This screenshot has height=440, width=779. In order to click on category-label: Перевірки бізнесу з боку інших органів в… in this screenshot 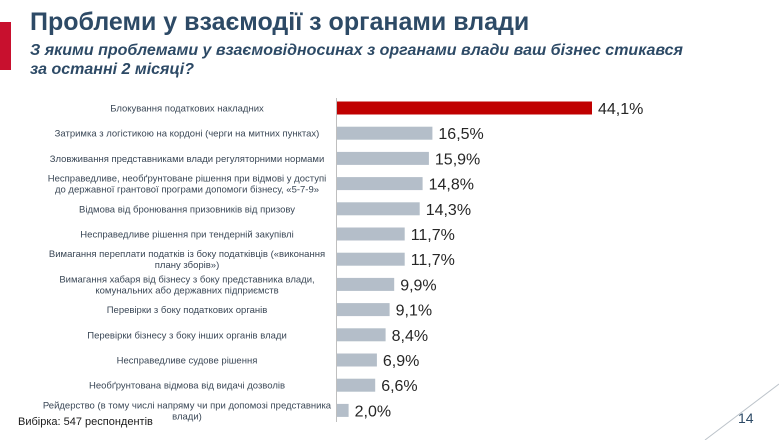, I will do `click(187, 335)`.